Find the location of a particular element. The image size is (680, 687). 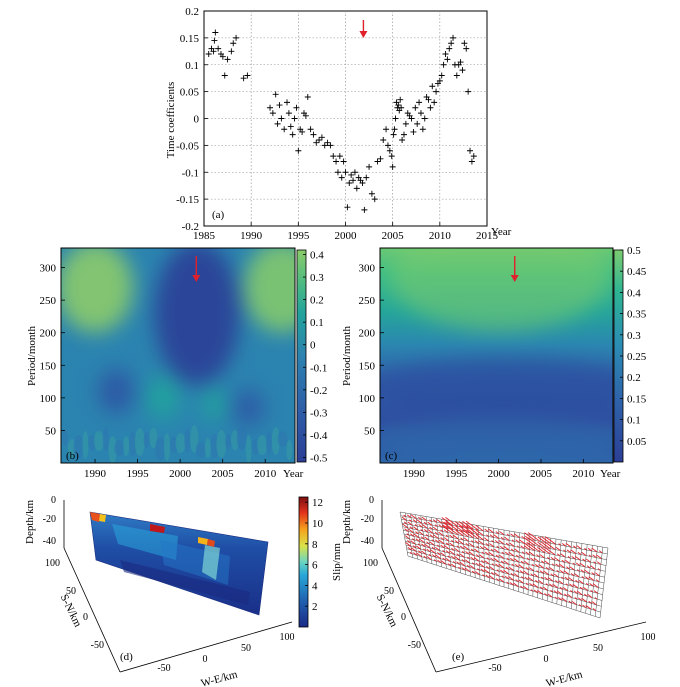

panel-b-xtick-label: 1990 is located at coordinates (95, 474).